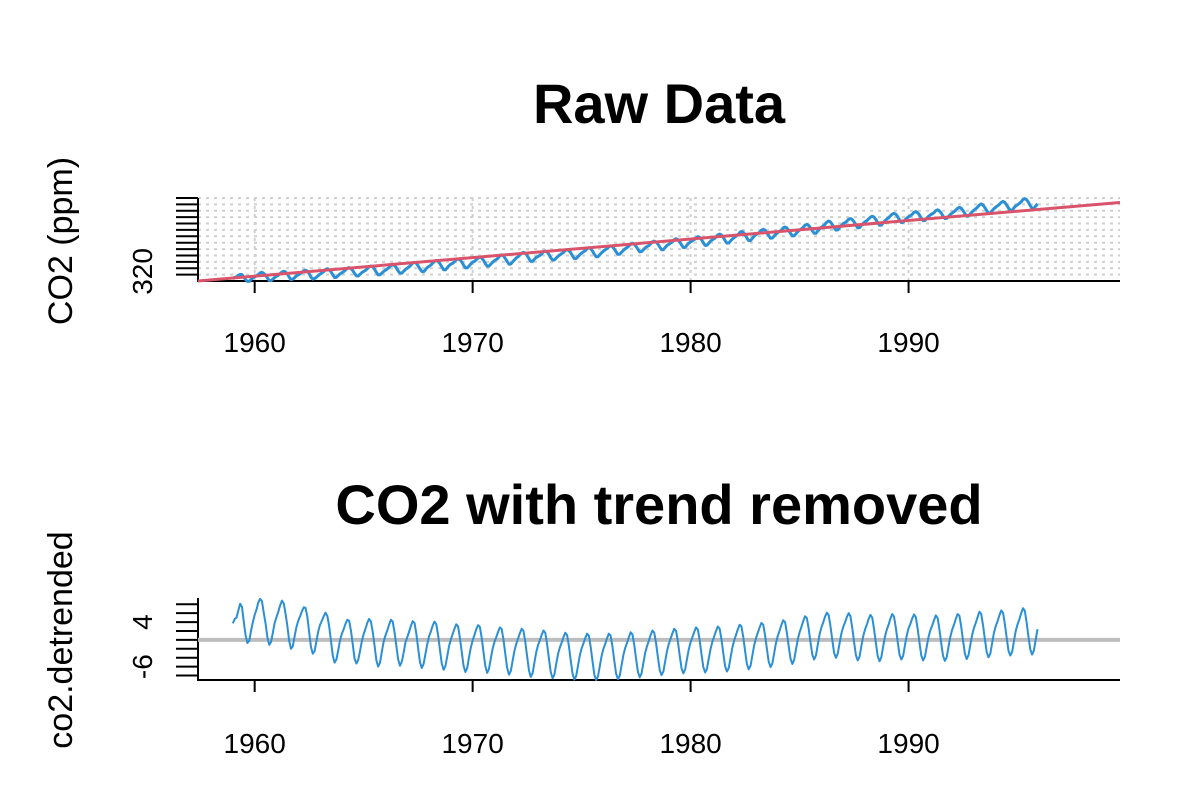 The height and width of the screenshot is (800, 1200). Describe the element at coordinates (659, 103) in the screenshot. I see `raw-data-title: Raw Data` at that location.